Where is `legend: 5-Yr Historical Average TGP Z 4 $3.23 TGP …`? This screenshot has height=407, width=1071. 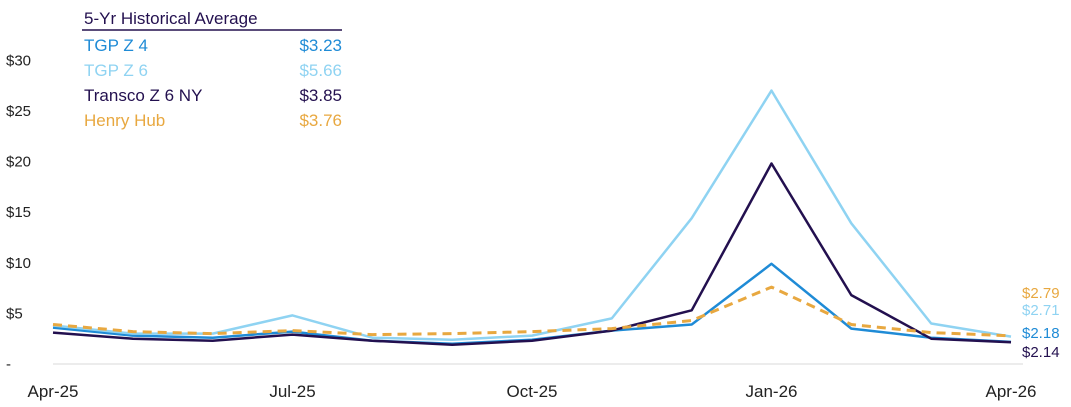 legend: 5-Yr Historical Average TGP Z 4 $3.23 TGP … is located at coordinates (212, 69).